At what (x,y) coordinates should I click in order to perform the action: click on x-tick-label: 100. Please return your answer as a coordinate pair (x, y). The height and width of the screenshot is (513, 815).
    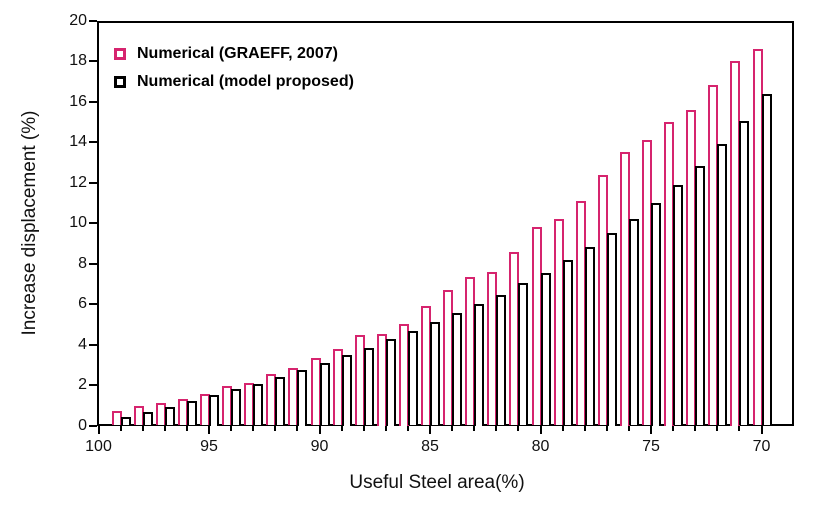
    Looking at the image, I should click on (98, 446).